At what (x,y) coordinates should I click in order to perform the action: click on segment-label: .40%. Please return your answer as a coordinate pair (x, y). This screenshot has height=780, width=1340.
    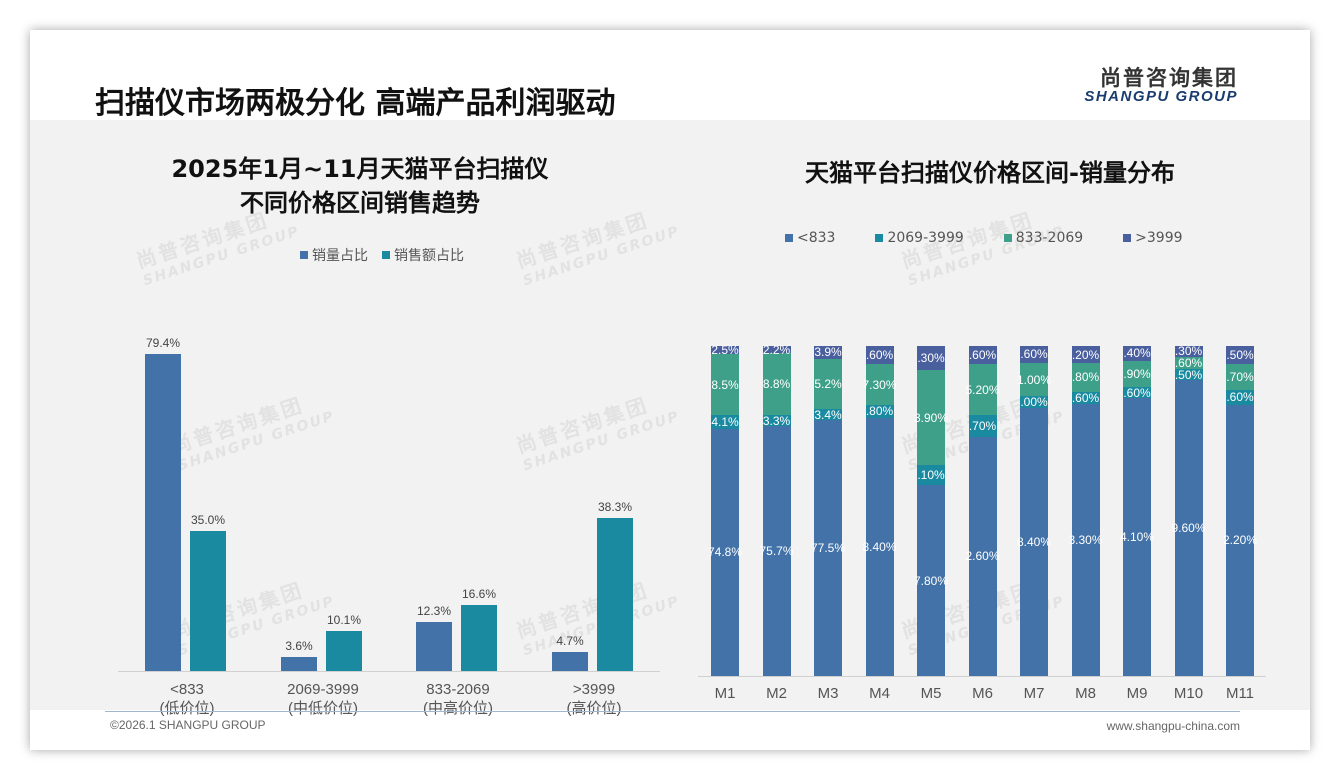
    Looking at the image, I should click on (1137, 353).